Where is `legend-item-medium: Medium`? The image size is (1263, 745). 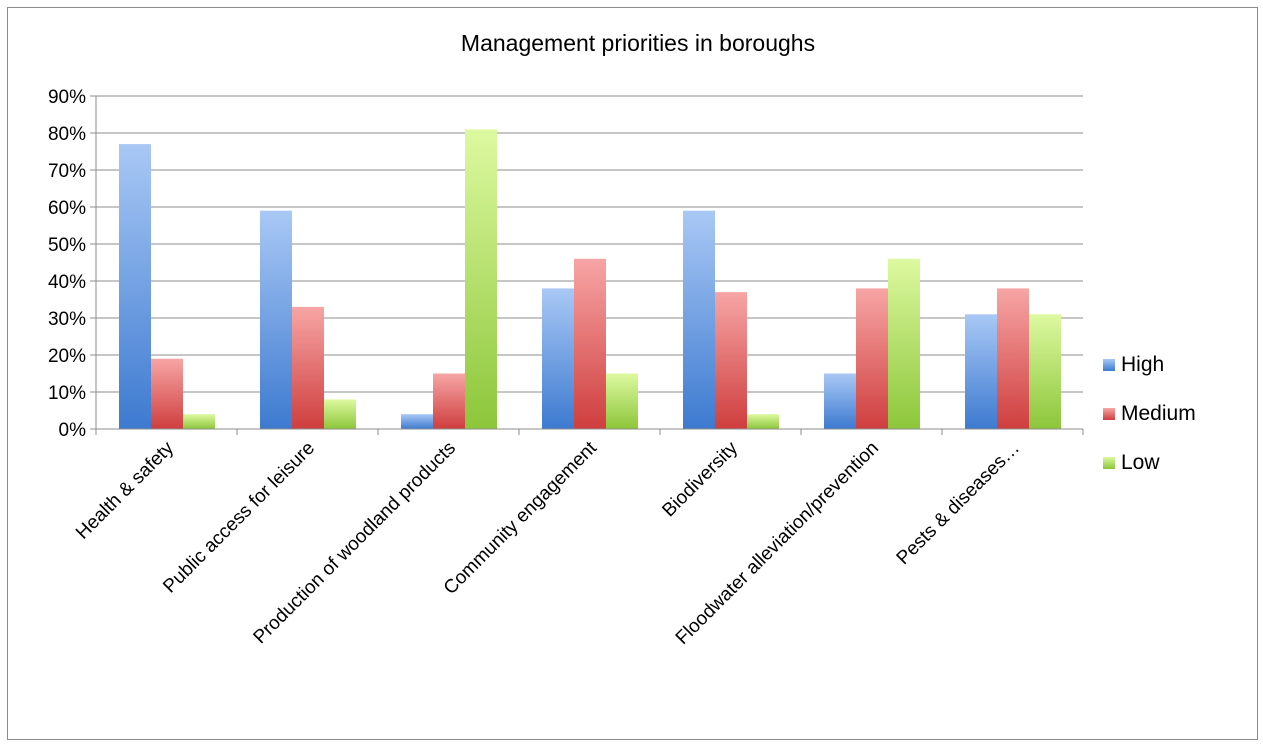 legend-item-medium: Medium is located at coordinates (1149, 413).